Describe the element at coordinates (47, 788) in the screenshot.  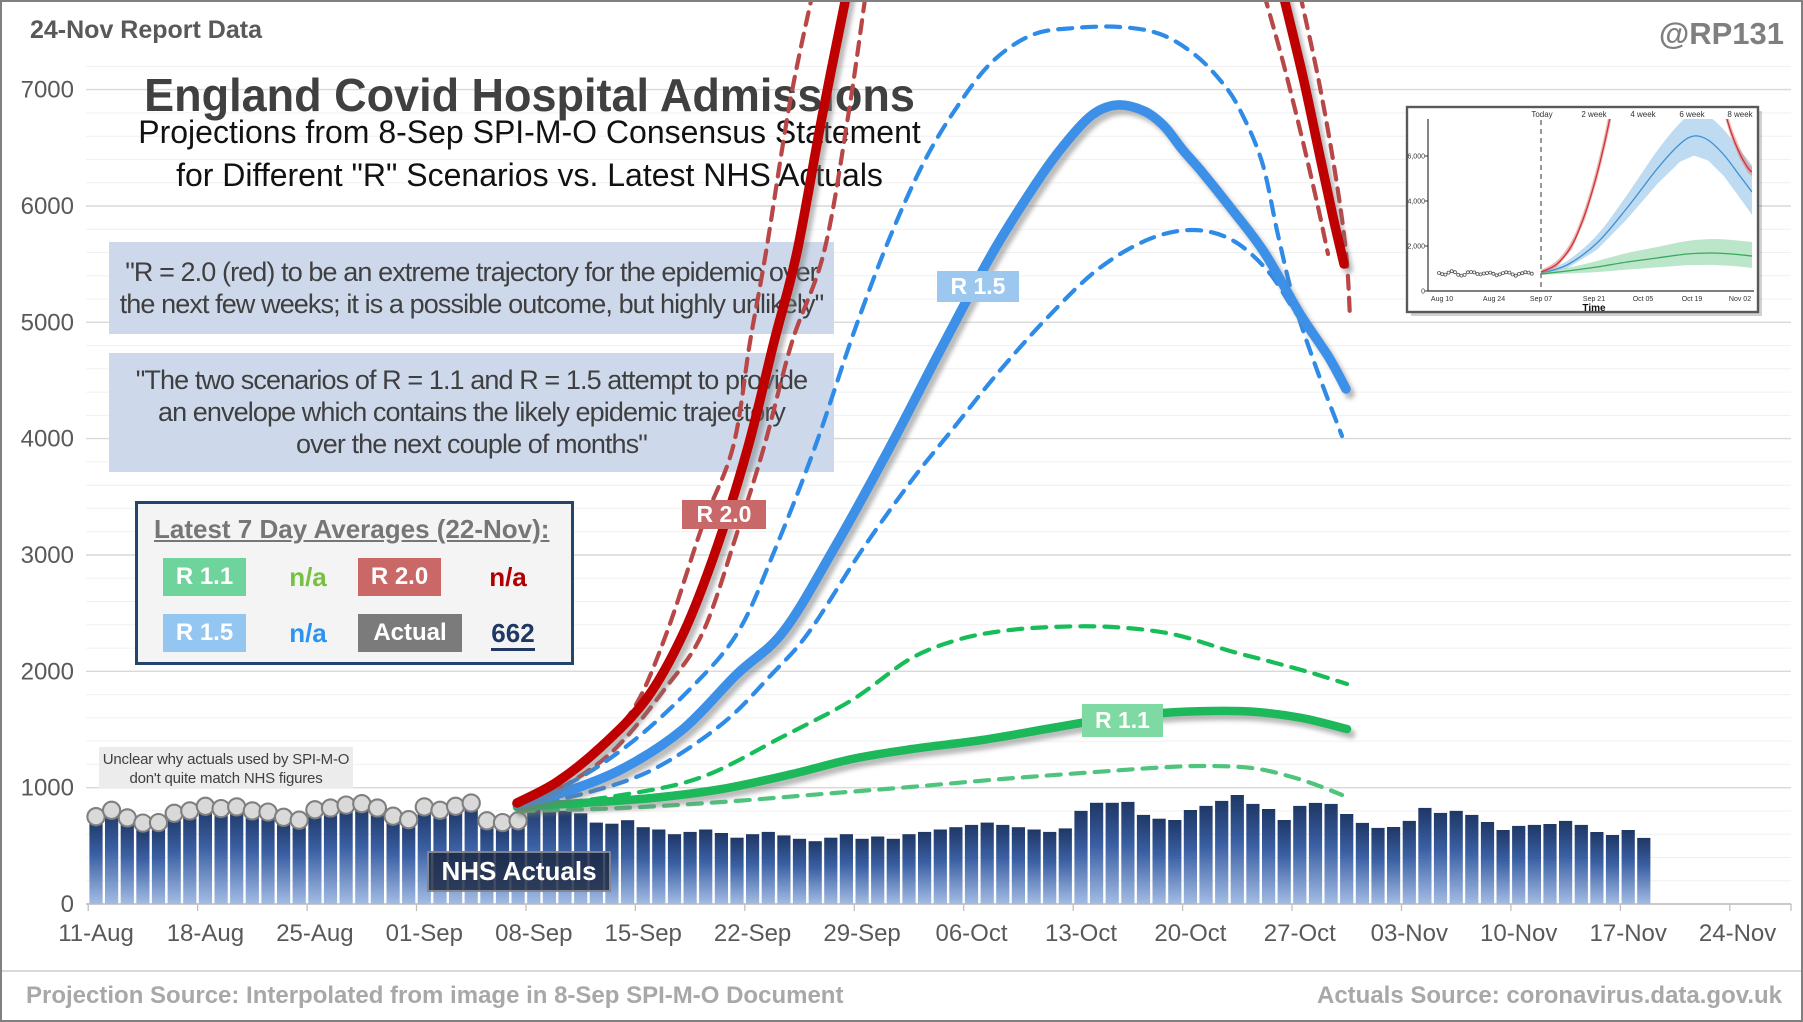
I see `svg-text: 1000` at that location.